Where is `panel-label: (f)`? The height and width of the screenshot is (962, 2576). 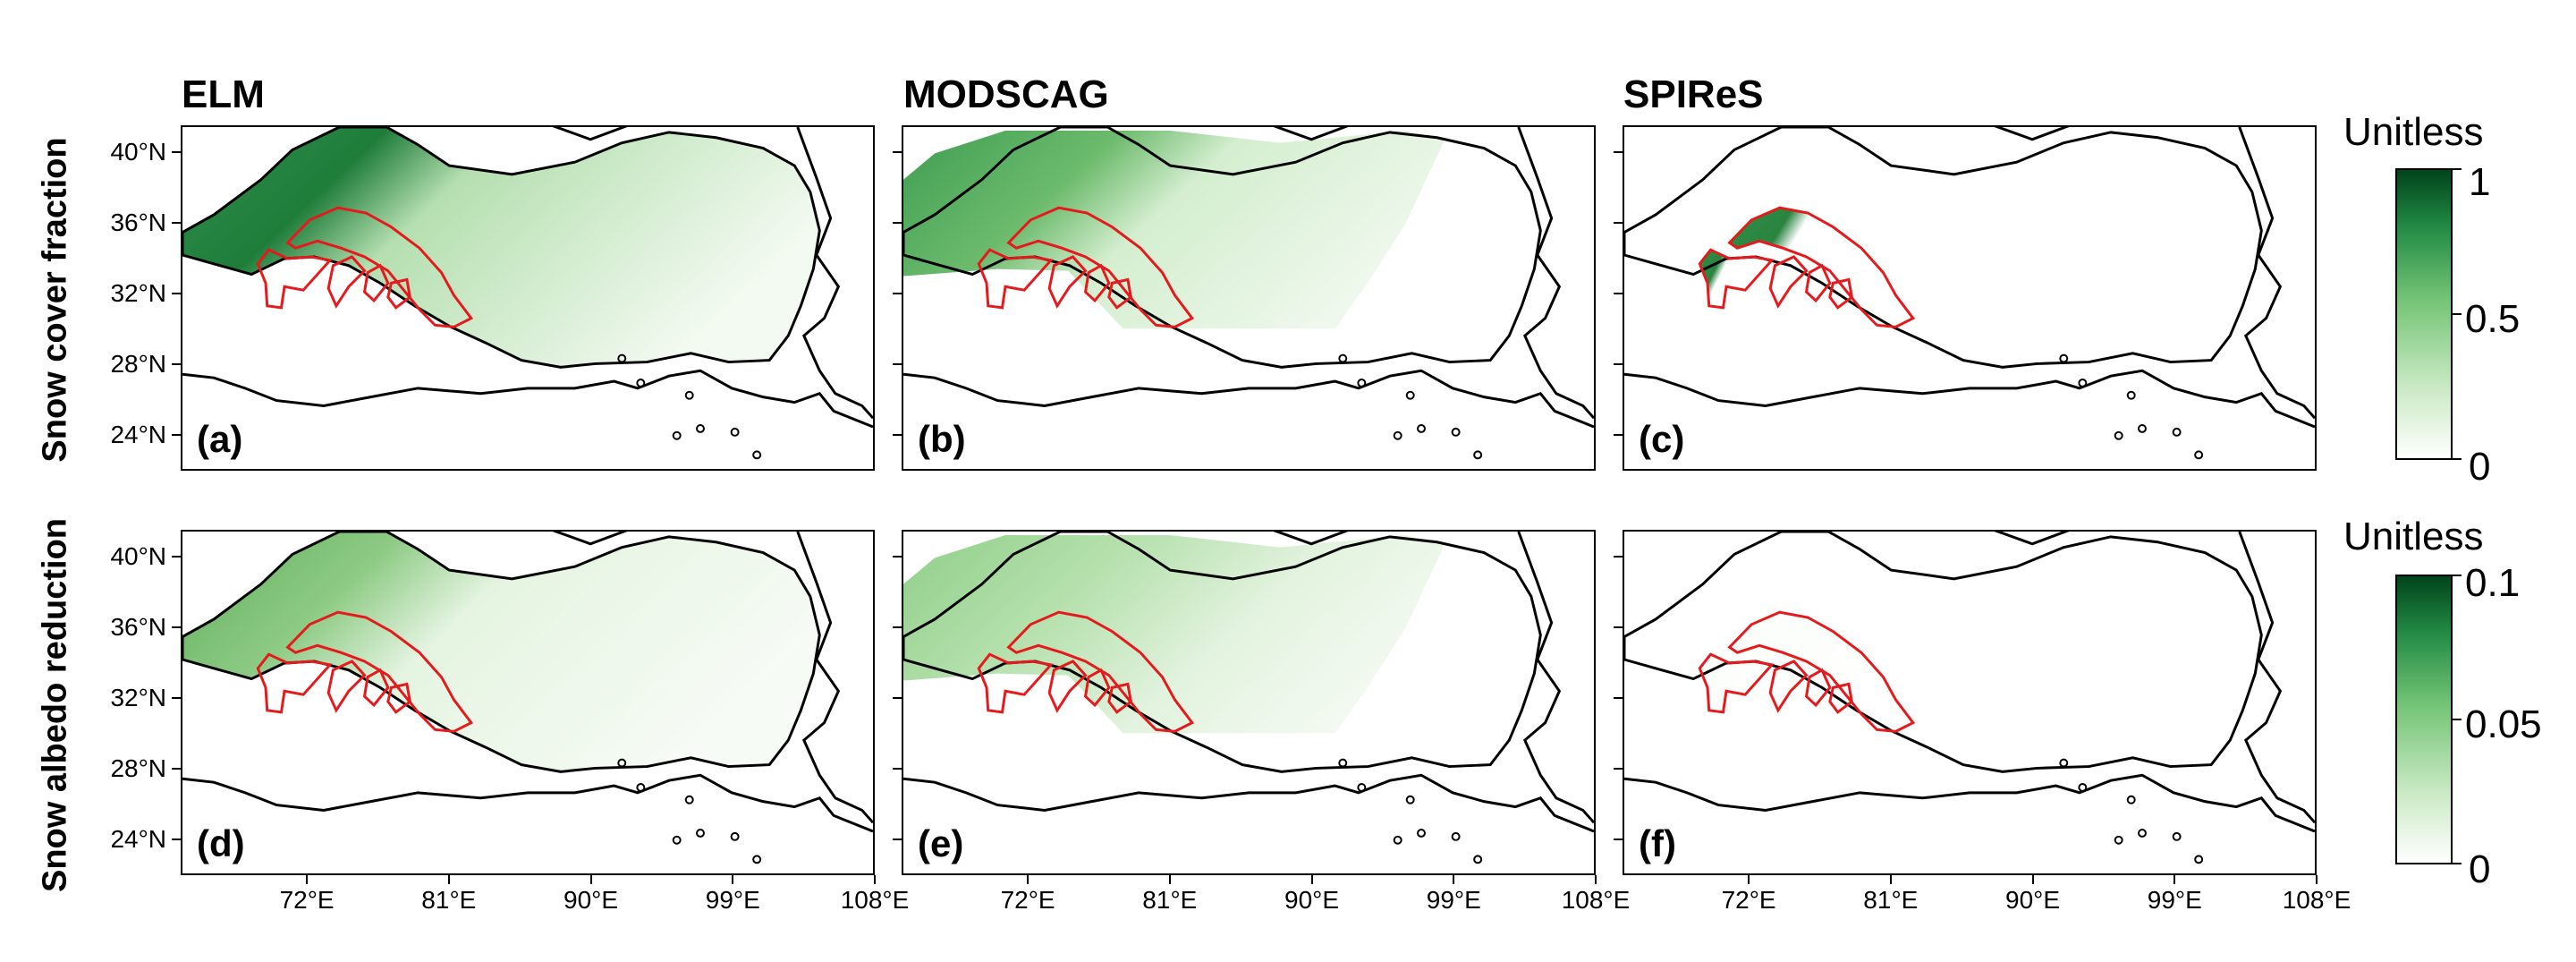 panel-label: (f) is located at coordinates (1657, 843).